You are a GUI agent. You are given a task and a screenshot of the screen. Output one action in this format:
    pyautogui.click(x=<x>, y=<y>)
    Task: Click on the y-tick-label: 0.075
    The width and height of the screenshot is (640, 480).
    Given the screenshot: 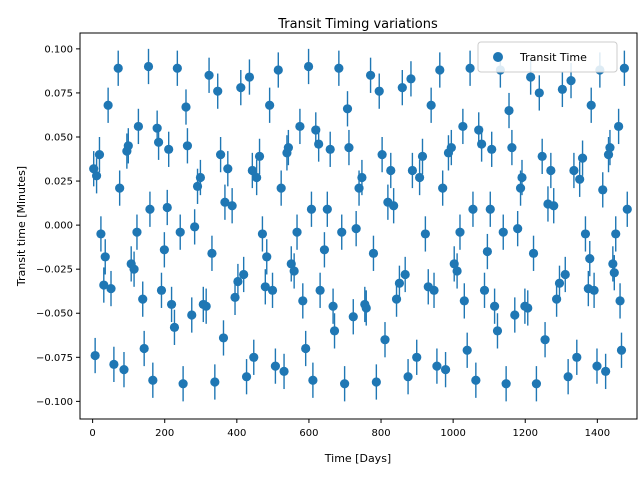 What is the action you would take?
    pyautogui.click(x=58, y=93)
    